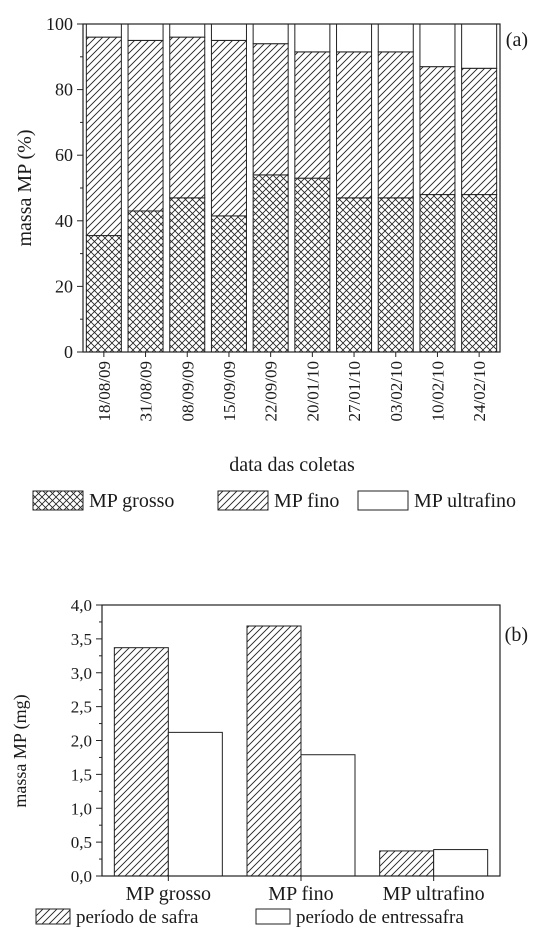 The image size is (539, 938). I want to click on chart-b-y-tick-label-6: 3,0, so click(81, 673).